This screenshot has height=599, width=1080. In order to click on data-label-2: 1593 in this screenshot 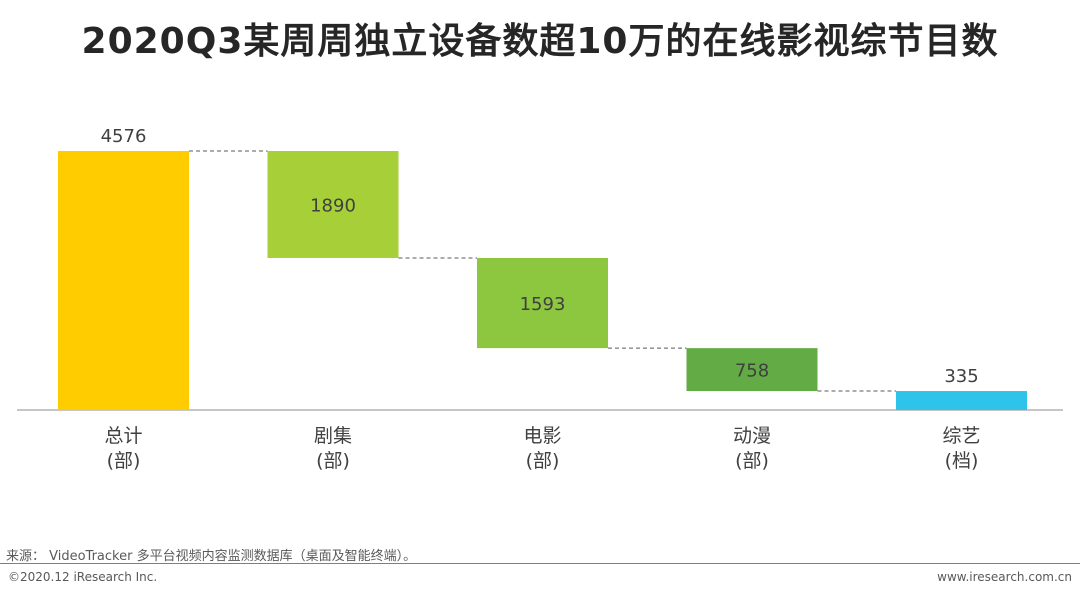, I will do `click(543, 304)`.